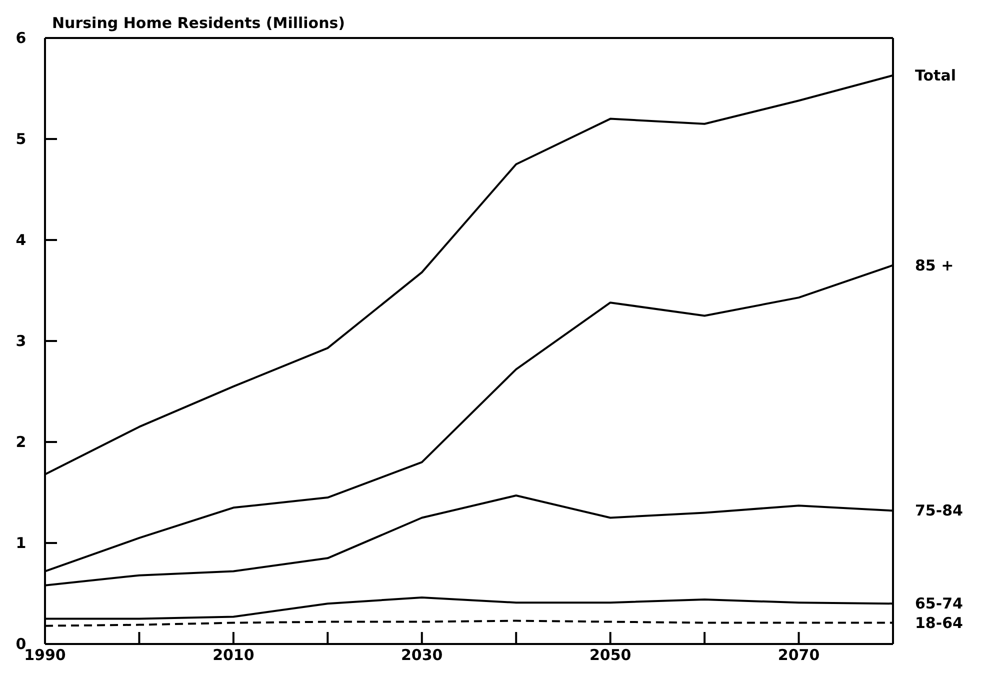 This screenshot has width=982, height=686. I want to click on x-tick-label: 2070, so click(799, 655).